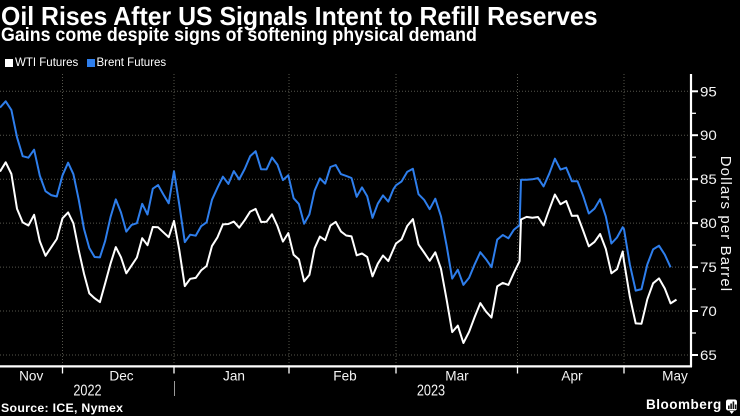 The height and width of the screenshot is (416, 740). What do you see at coordinates (708, 92) in the screenshot?
I see `svg-text: 95` at bounding box center [708, 92].